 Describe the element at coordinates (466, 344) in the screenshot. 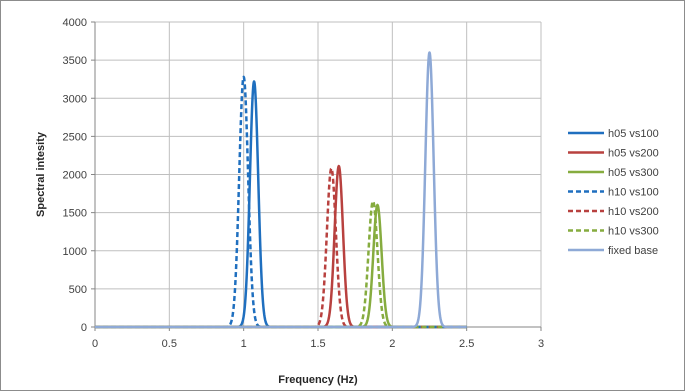

I see `x-tick-label: 2.5` at that location.